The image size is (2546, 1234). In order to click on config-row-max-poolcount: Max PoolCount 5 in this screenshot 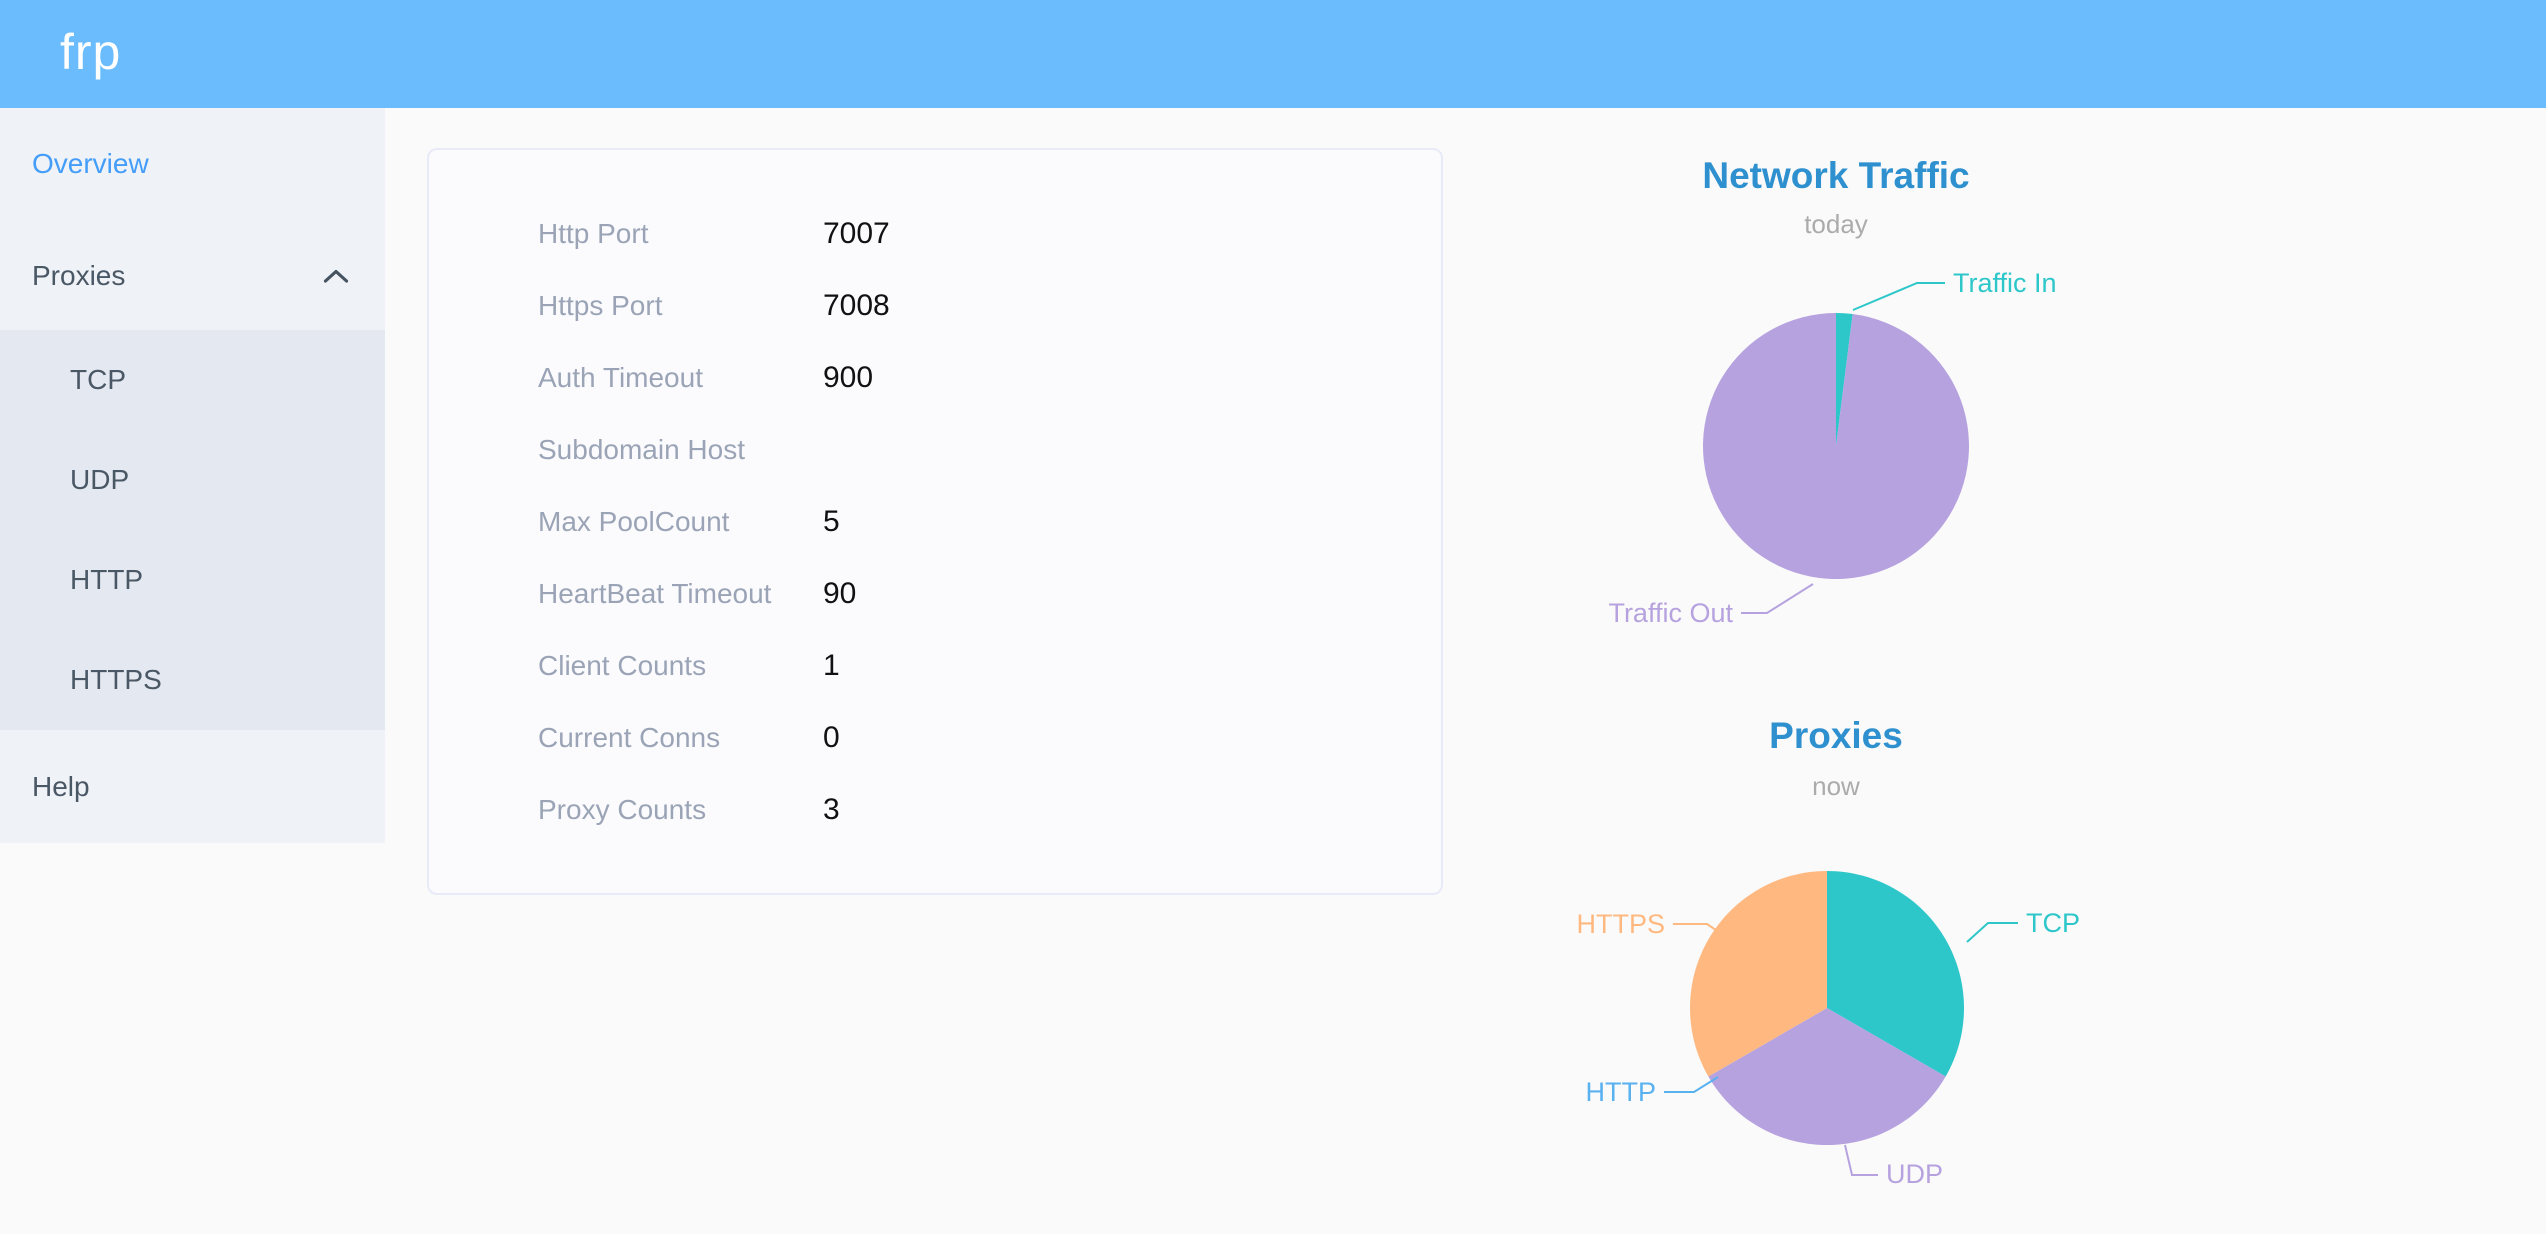, I will do `click(935, 522)`.